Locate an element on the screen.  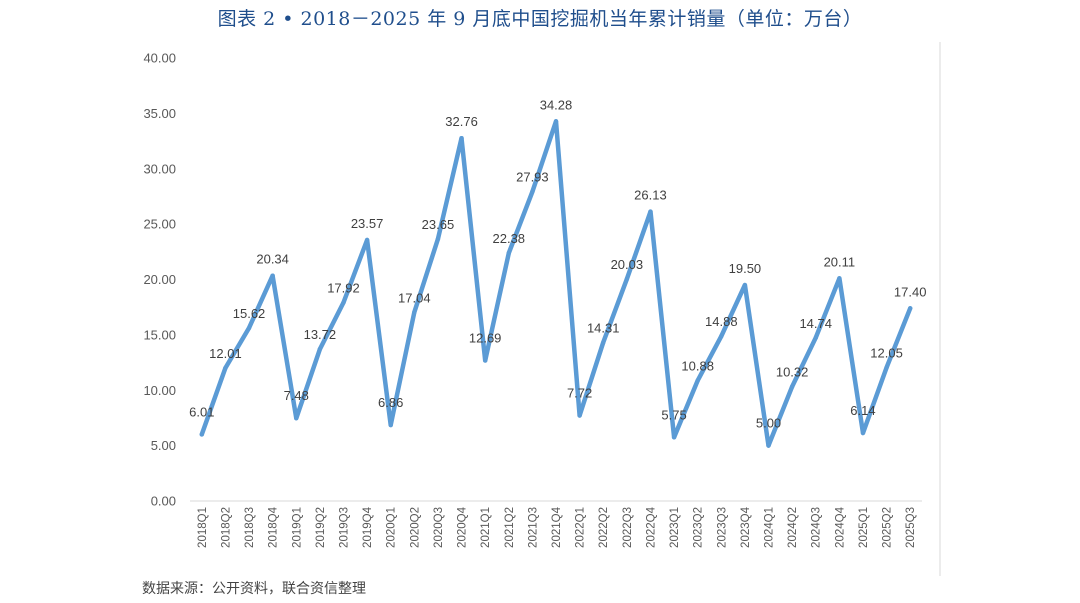
x-tick-label: 2019Q3 is located at coordinates (344, 527).